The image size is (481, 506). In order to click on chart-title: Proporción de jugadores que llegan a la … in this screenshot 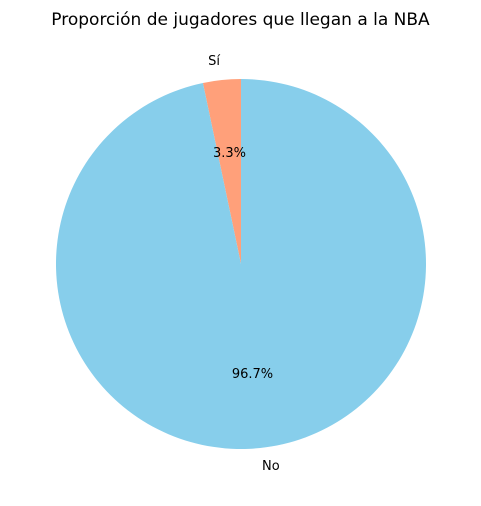, I will do `click(240, 20)`.